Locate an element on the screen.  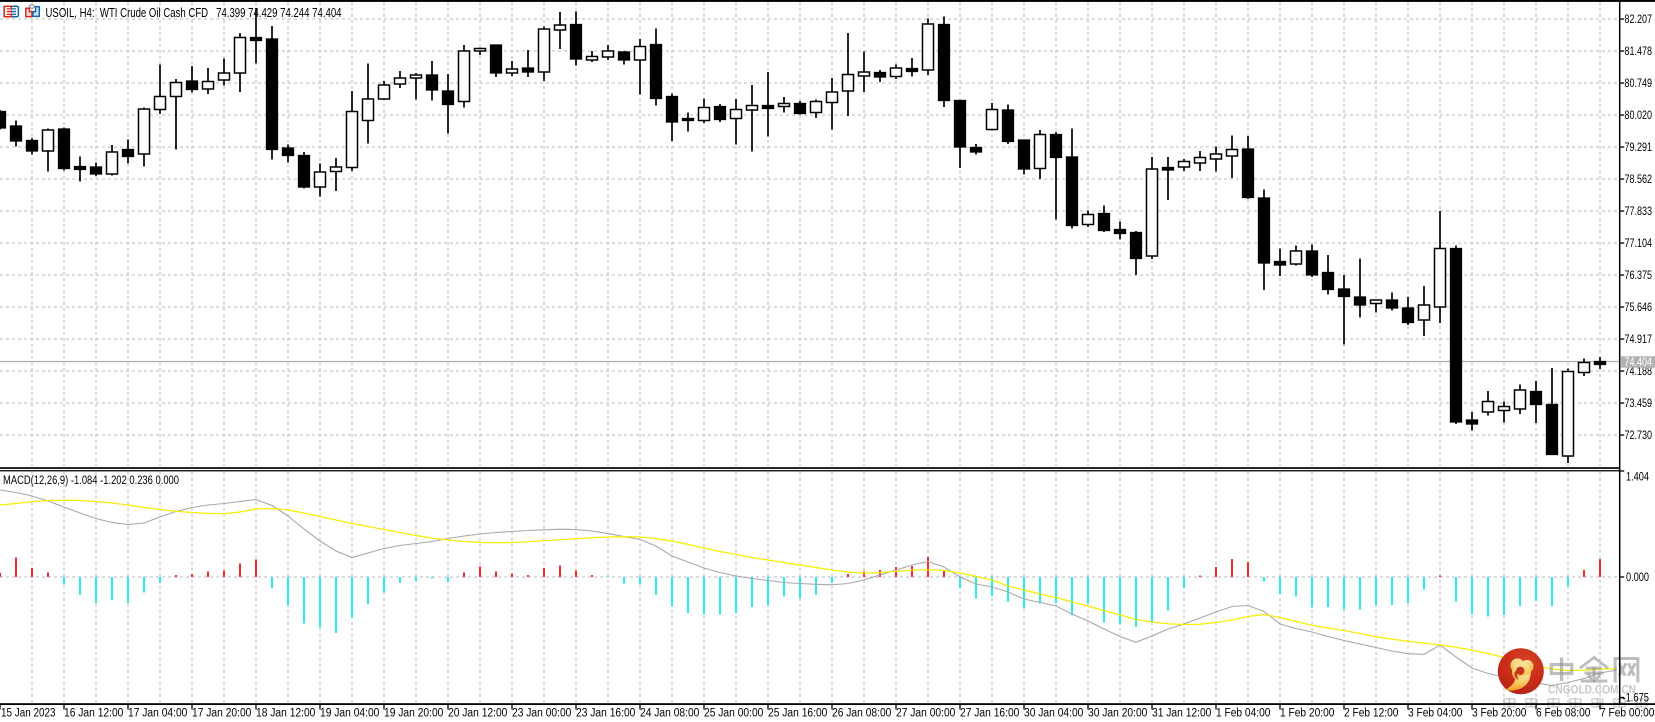
svg-text: 1 Feb 20:00 is located at coordinates (1307, 714).